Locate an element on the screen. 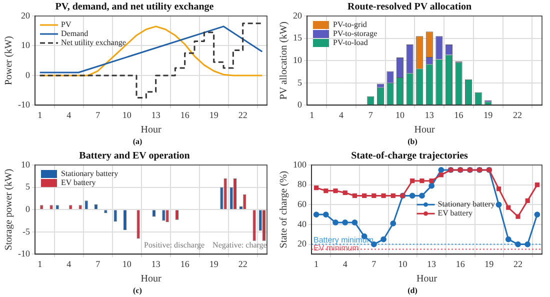 The height and width of the screenshot is (297, 550). text: (a) is located at coordinates (138, 142).